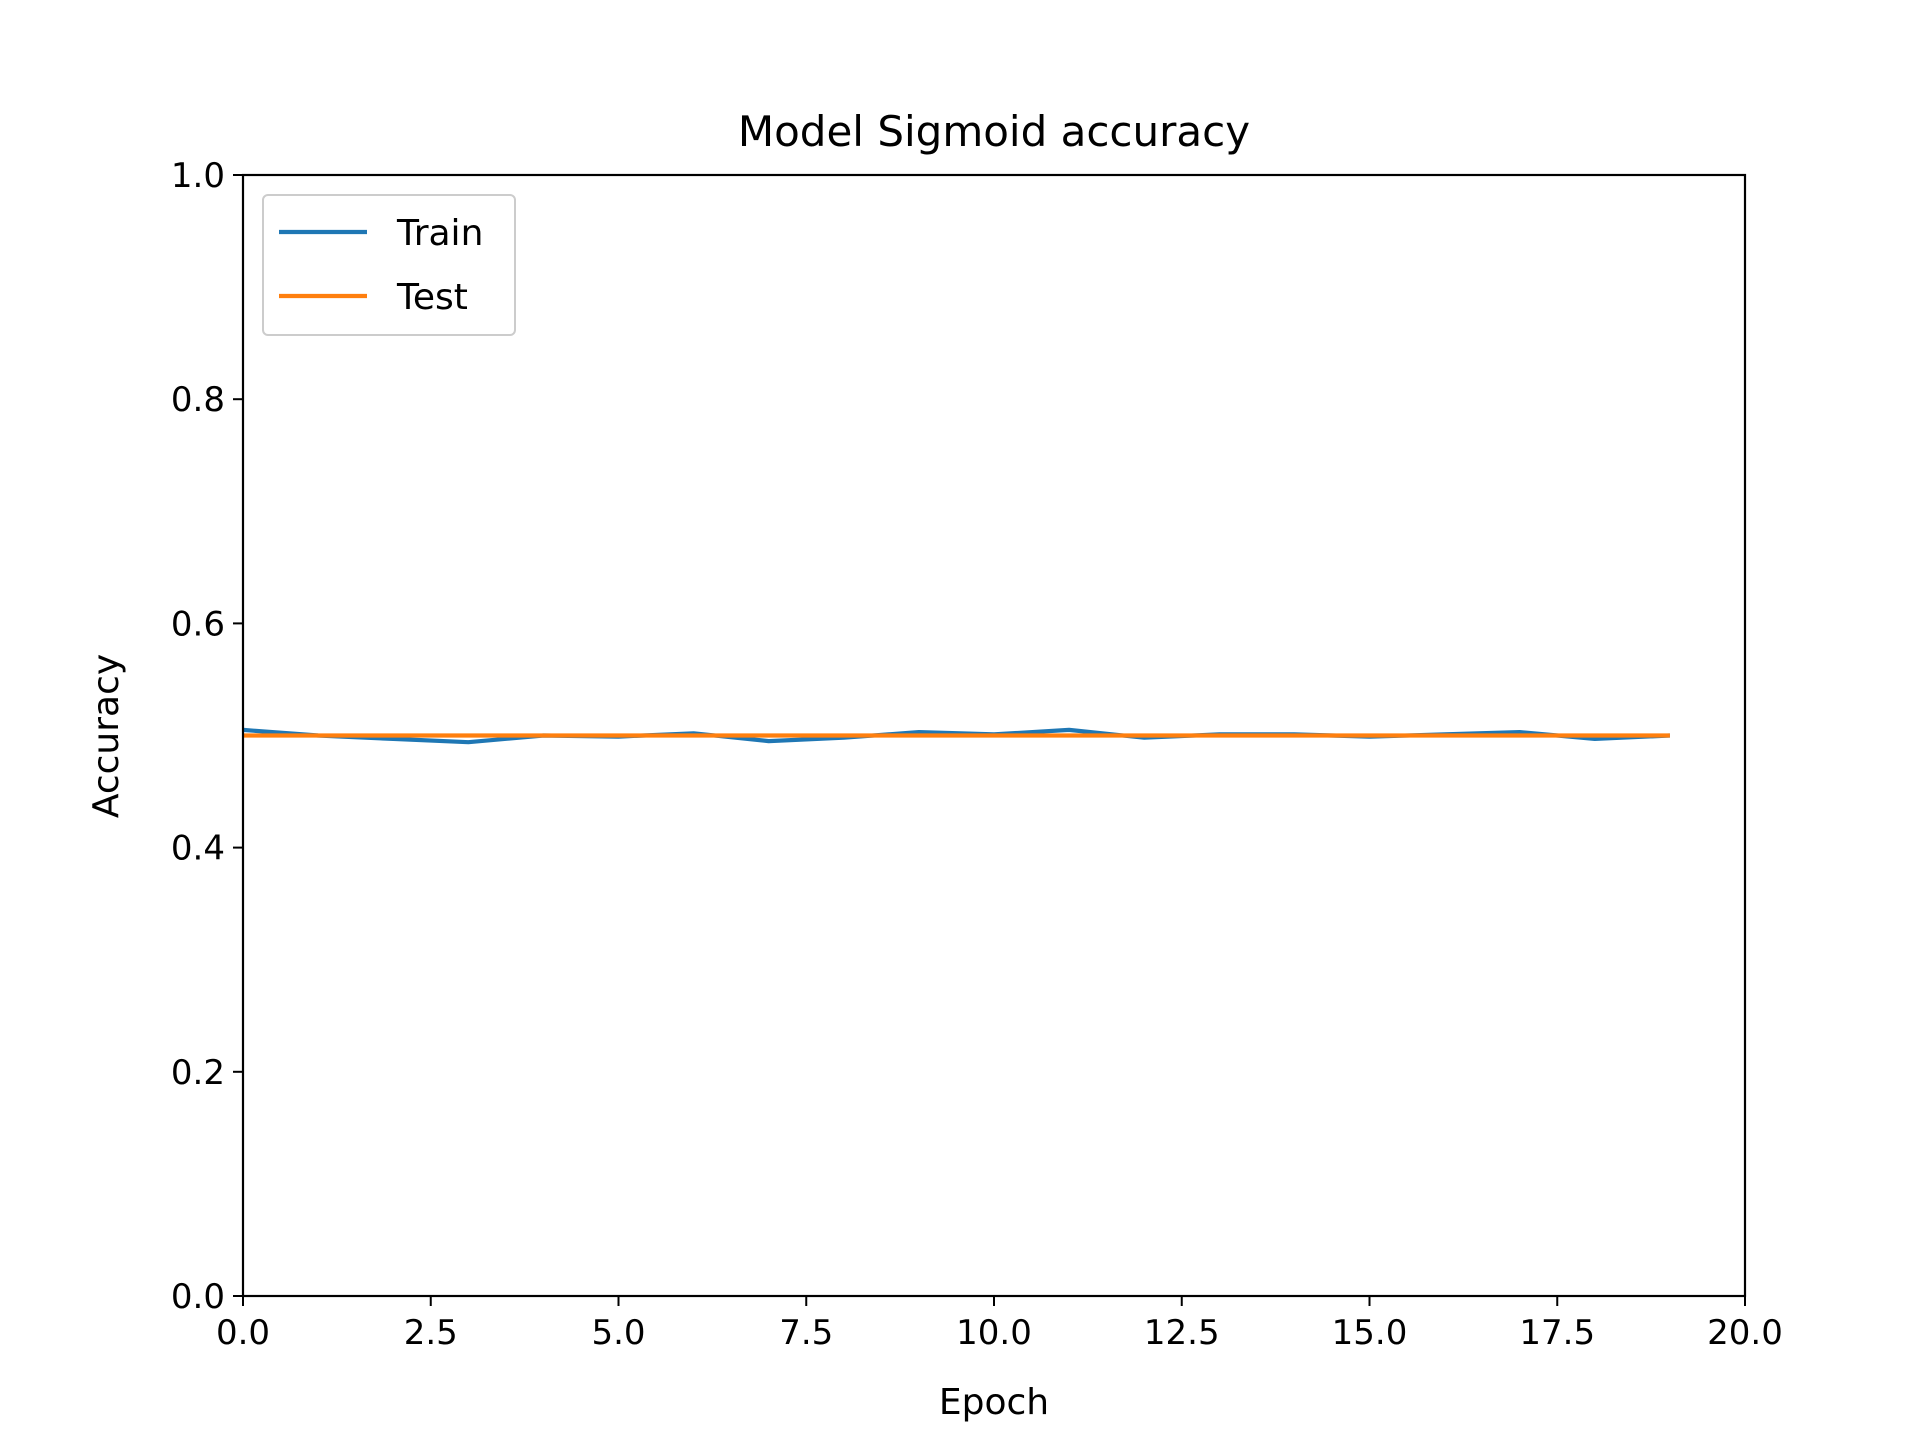 The width and height of the screenshot is (1920, 1440). What do you see at coordinates (243, 1333) in the screenshot?
I see `x-tick-label: 0.0` at bounding box center [243, 1333].